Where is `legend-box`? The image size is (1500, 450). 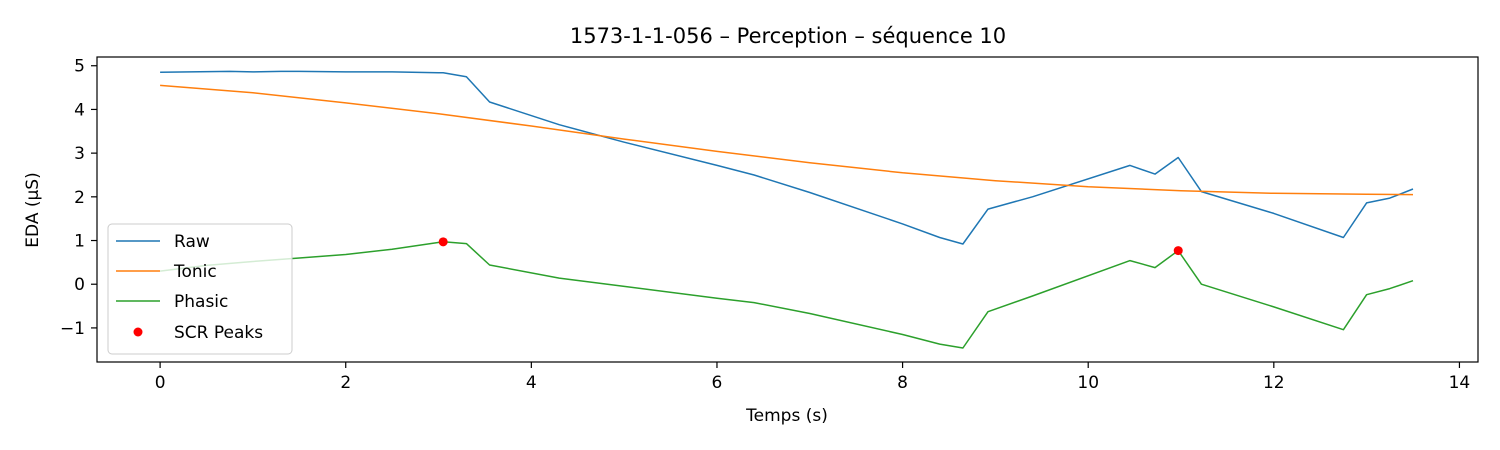
legend-box is located at coordinates (200, 289).